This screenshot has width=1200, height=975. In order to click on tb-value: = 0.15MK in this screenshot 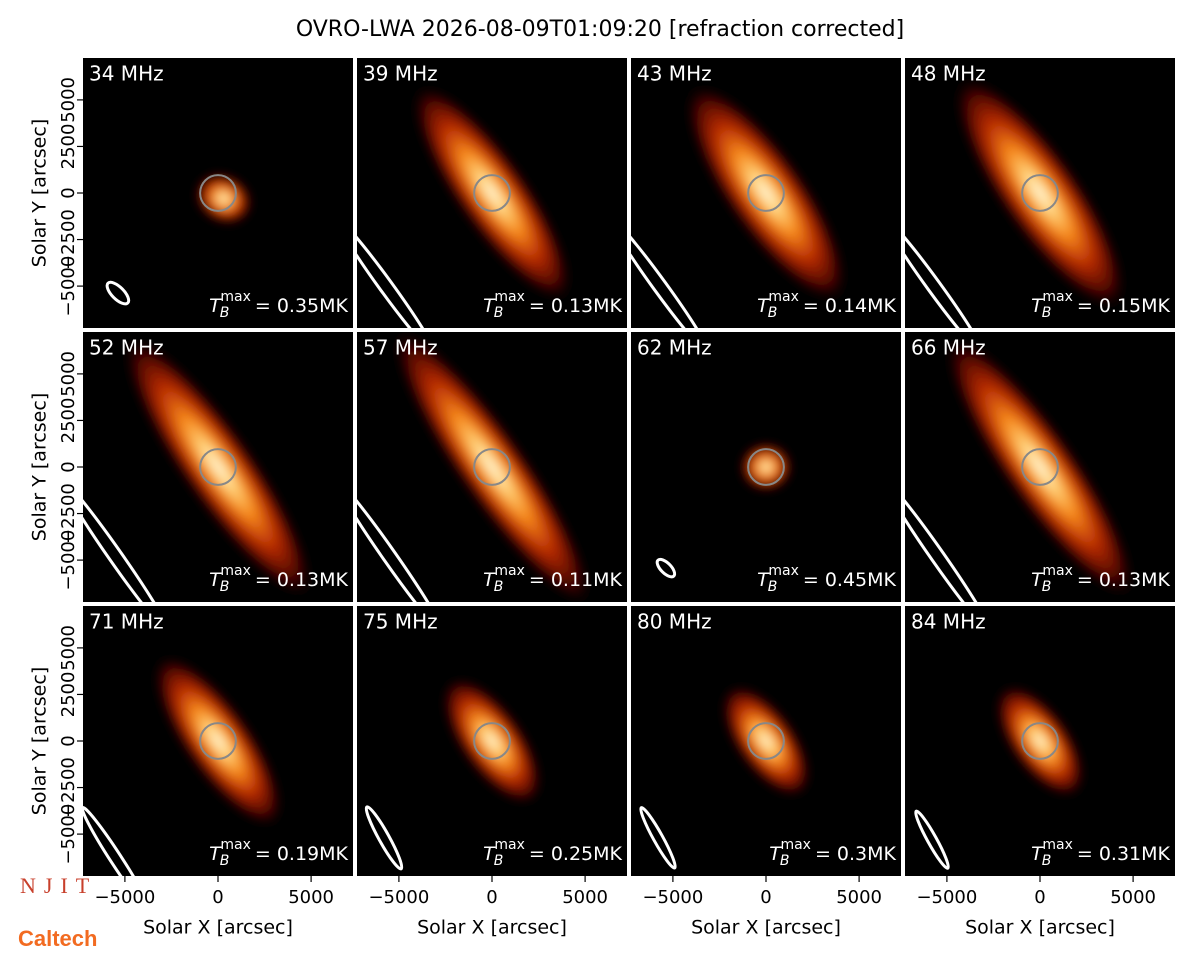, I will do `click(1124, 306)`.